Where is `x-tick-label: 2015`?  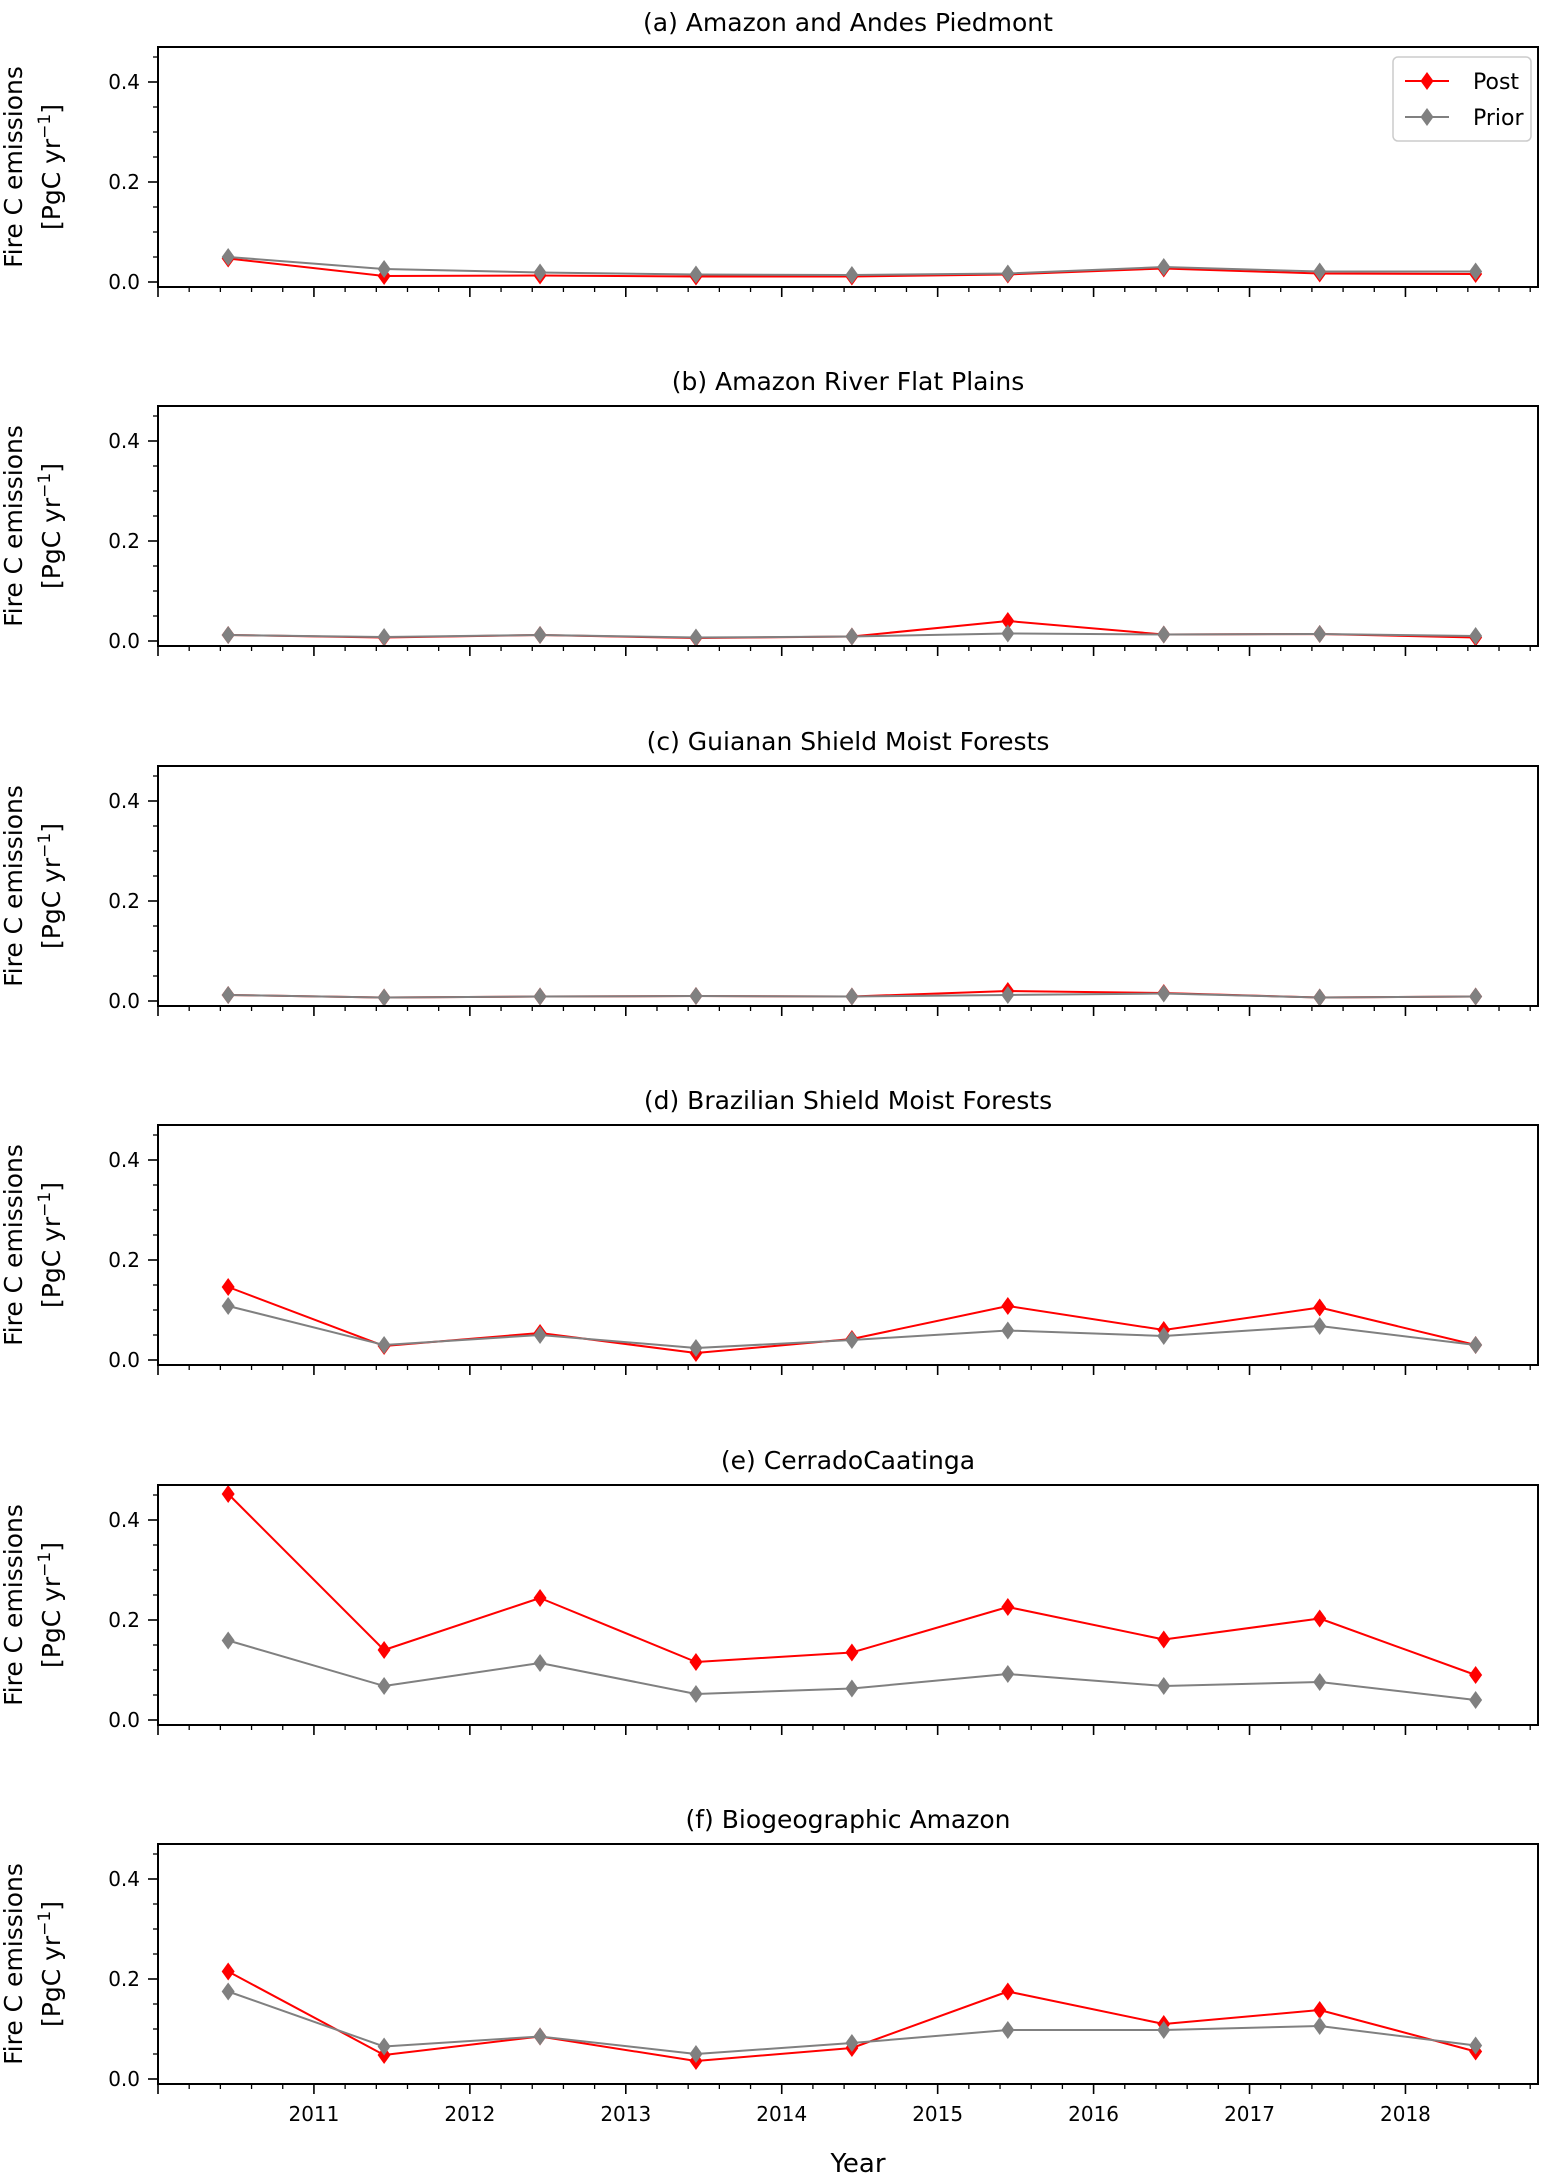
x-tick-label: 2015 is located at coordinates (937, 2114).